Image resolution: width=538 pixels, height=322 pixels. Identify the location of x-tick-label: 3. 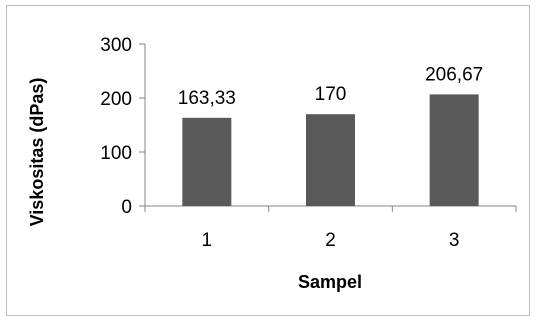
(454, 240).